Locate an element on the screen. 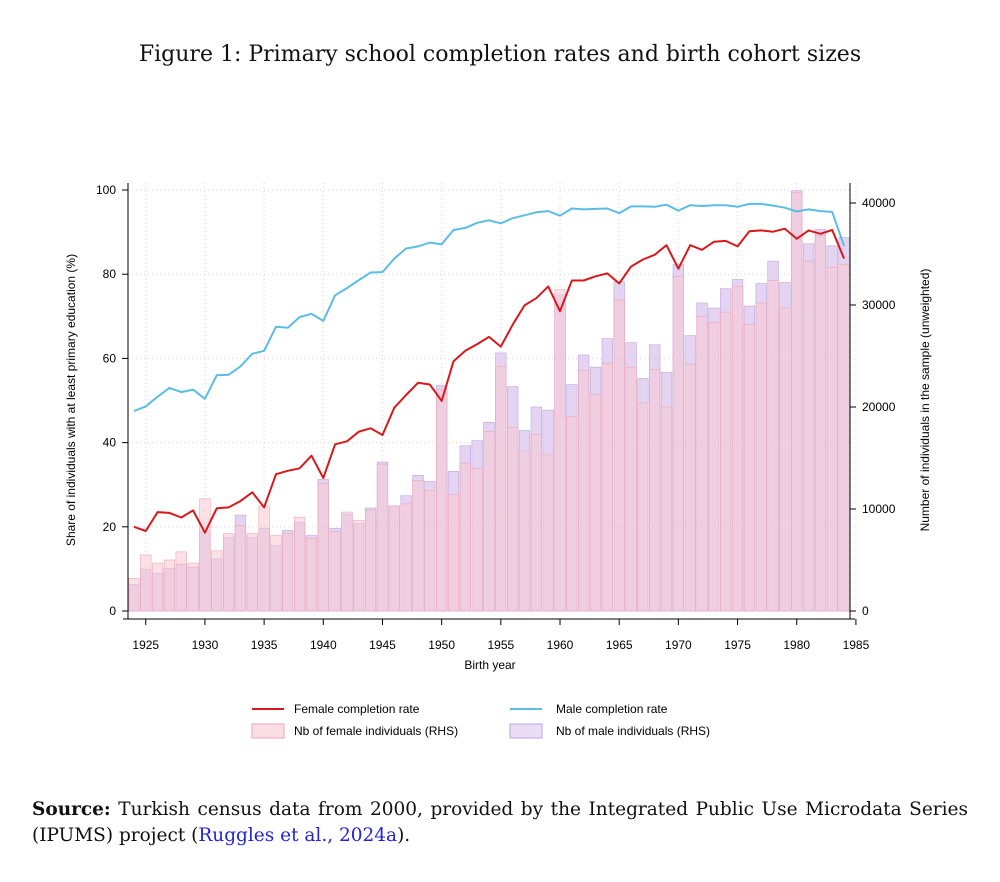 This screenshot has width=1000, height=882. x-tick-label: 1935 is located at coordinates (264, 645).